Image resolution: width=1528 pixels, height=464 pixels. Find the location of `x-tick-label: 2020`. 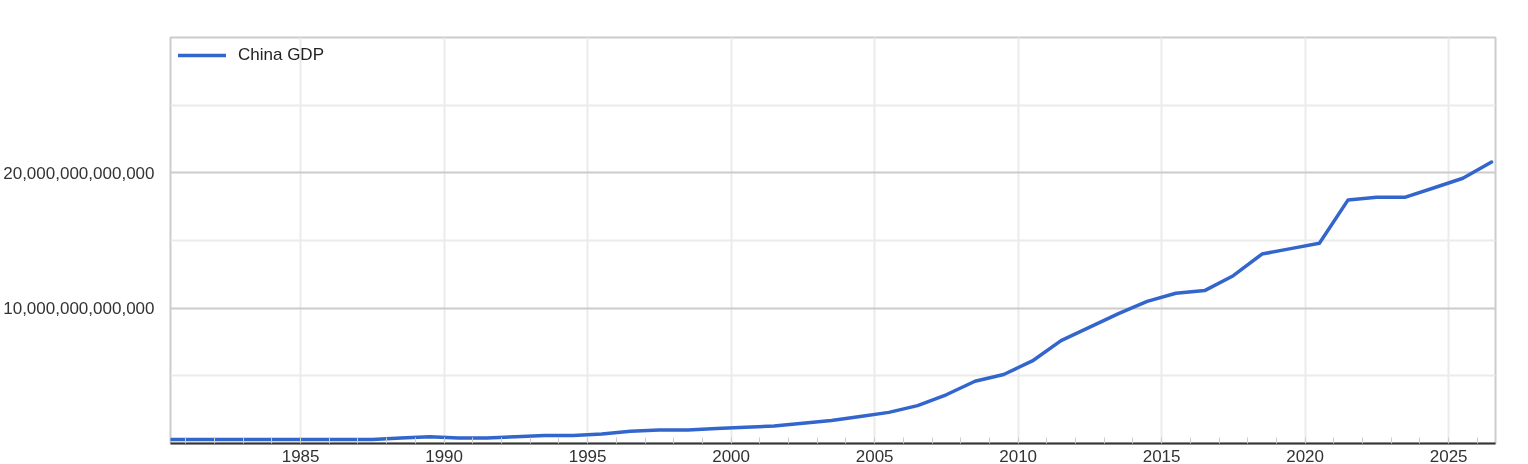

x-tick-label: 2020 is located at coordinates (1305, 455).